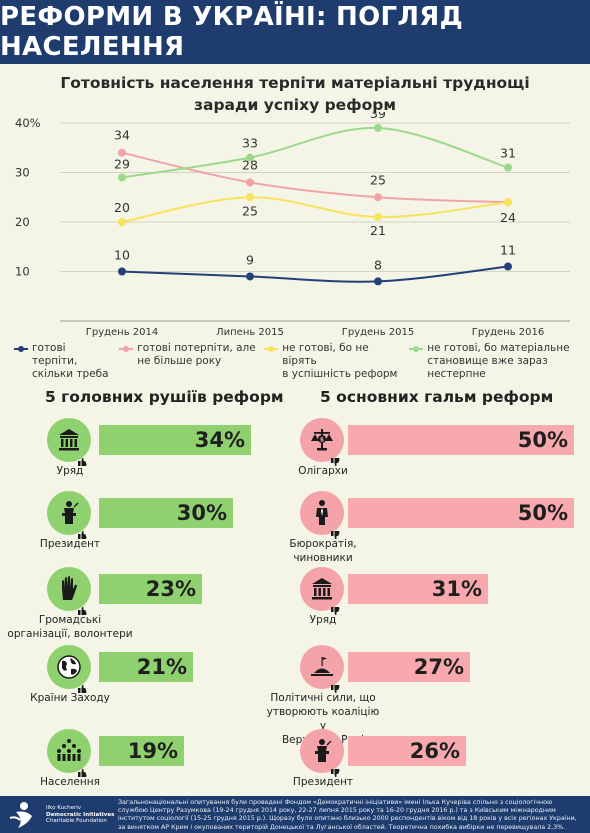 Image resolution: width=590 pixels, height=833 pixels. What do you see at coordinates (20, 815) in the screenshot?
I see `foundation-logo-icon` at bounding box center [20, 815].